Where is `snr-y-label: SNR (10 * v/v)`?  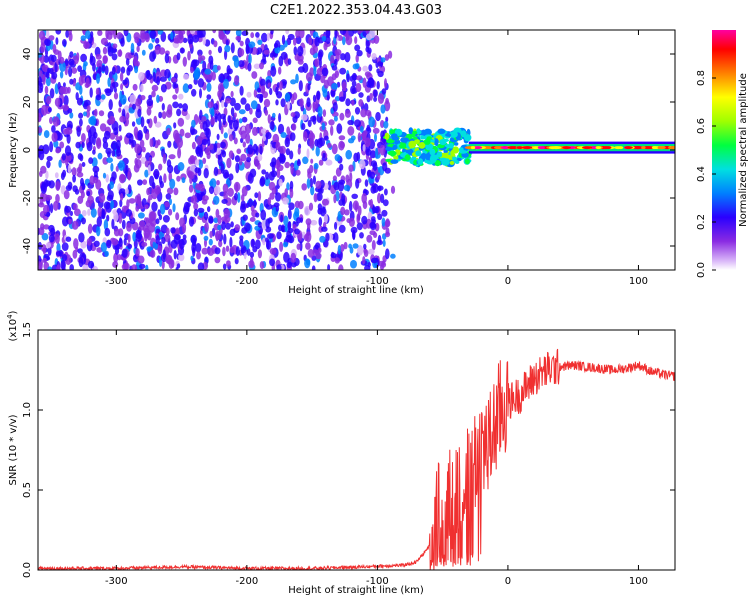 snr-y-label: SNR (10 * v/v) is located at coordinates (13, 449).